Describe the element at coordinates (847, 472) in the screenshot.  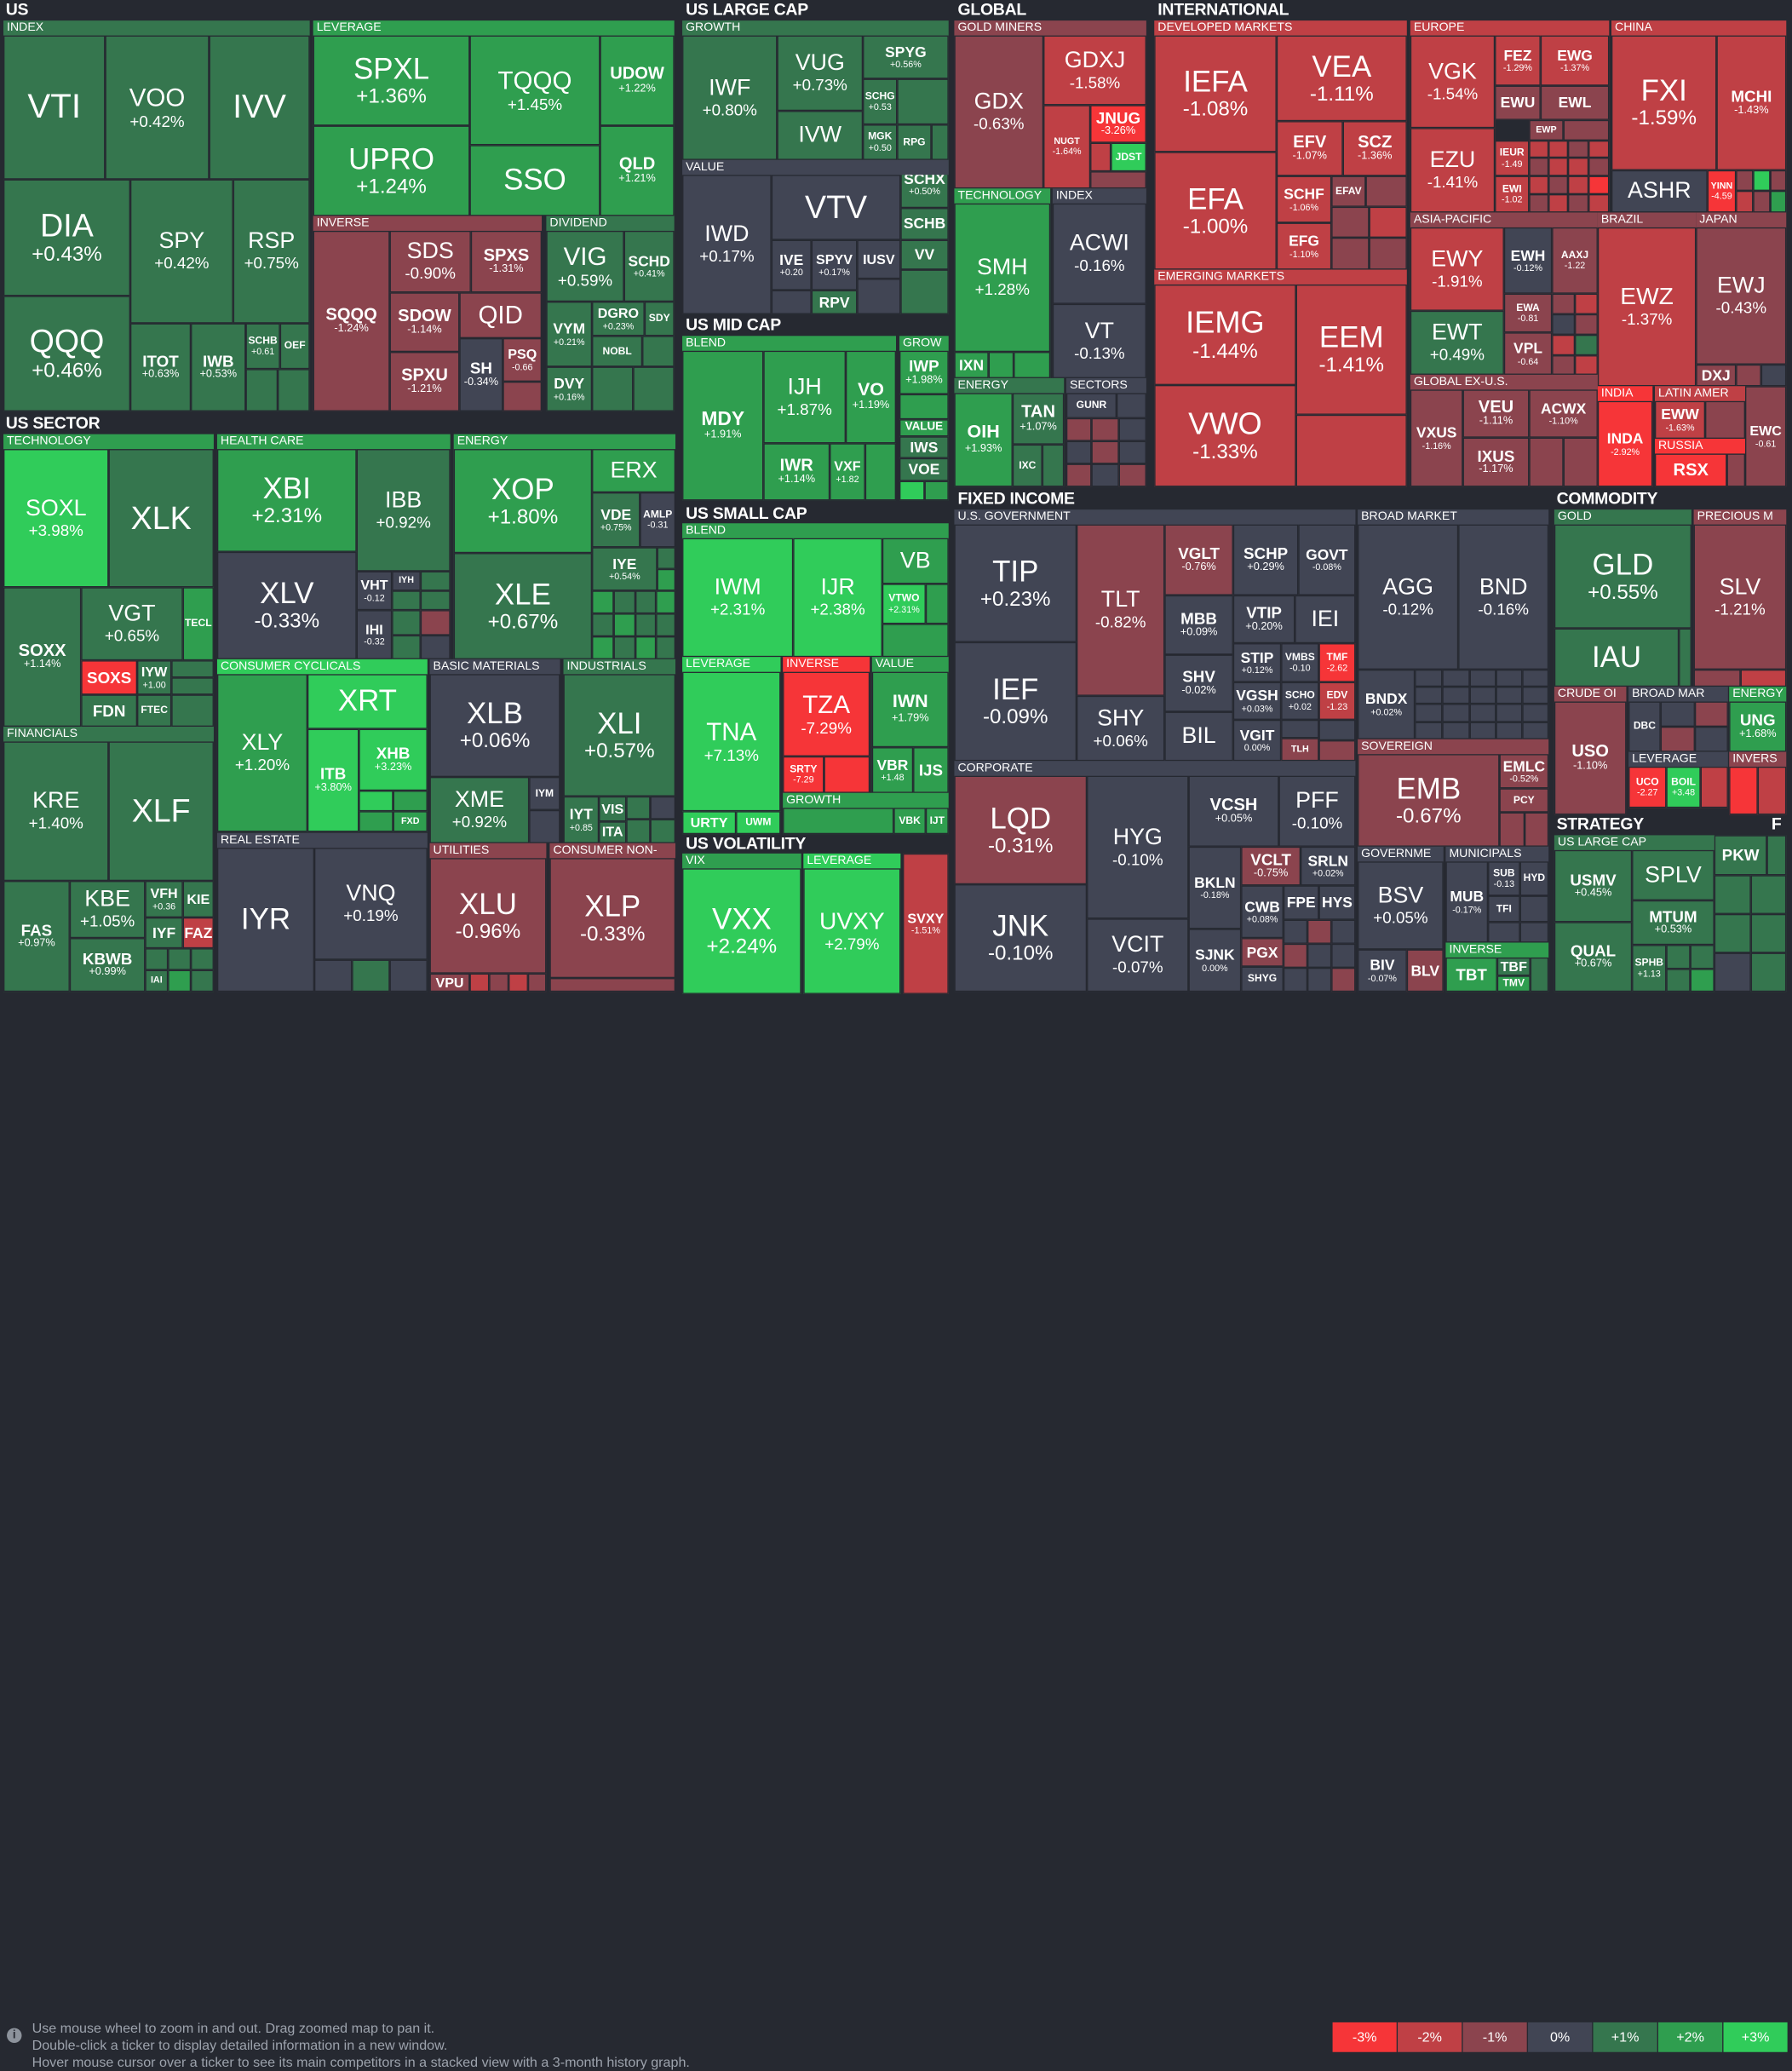
I see `tile-vxf: VXF +1.82` at that location.